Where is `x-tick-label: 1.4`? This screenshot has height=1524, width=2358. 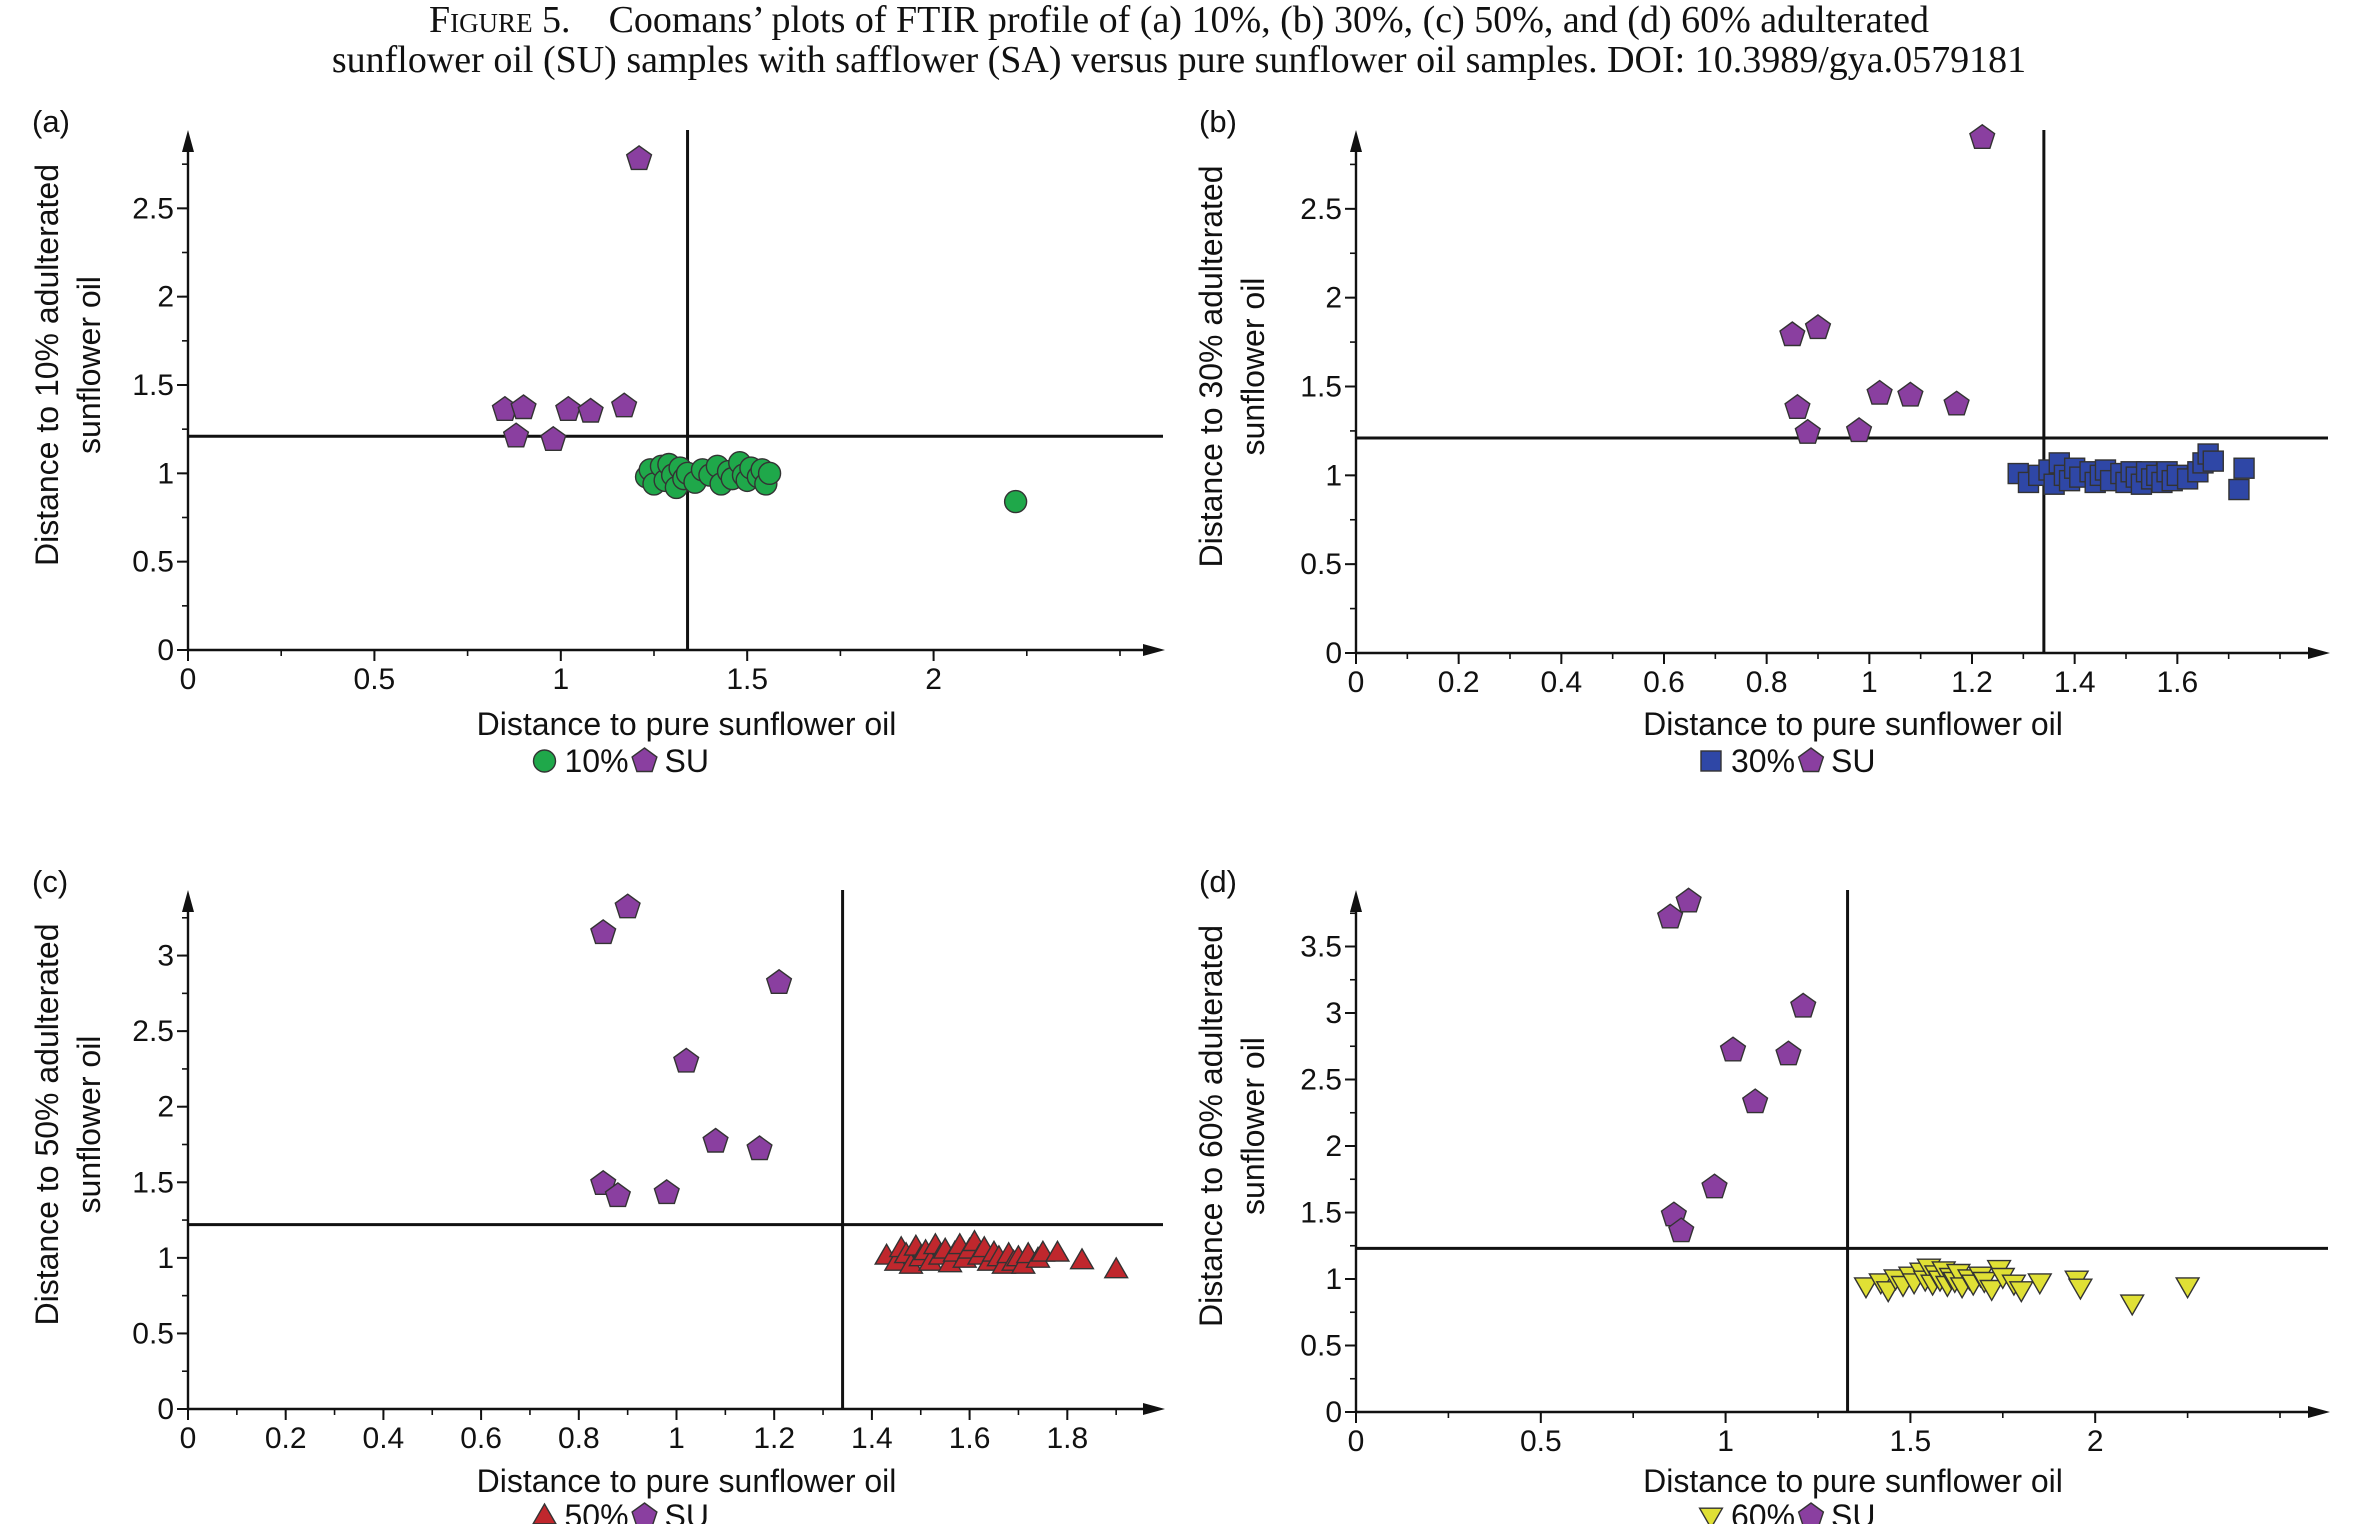
x-tick-label: 1.4 is located at coordinates (2075, 682).